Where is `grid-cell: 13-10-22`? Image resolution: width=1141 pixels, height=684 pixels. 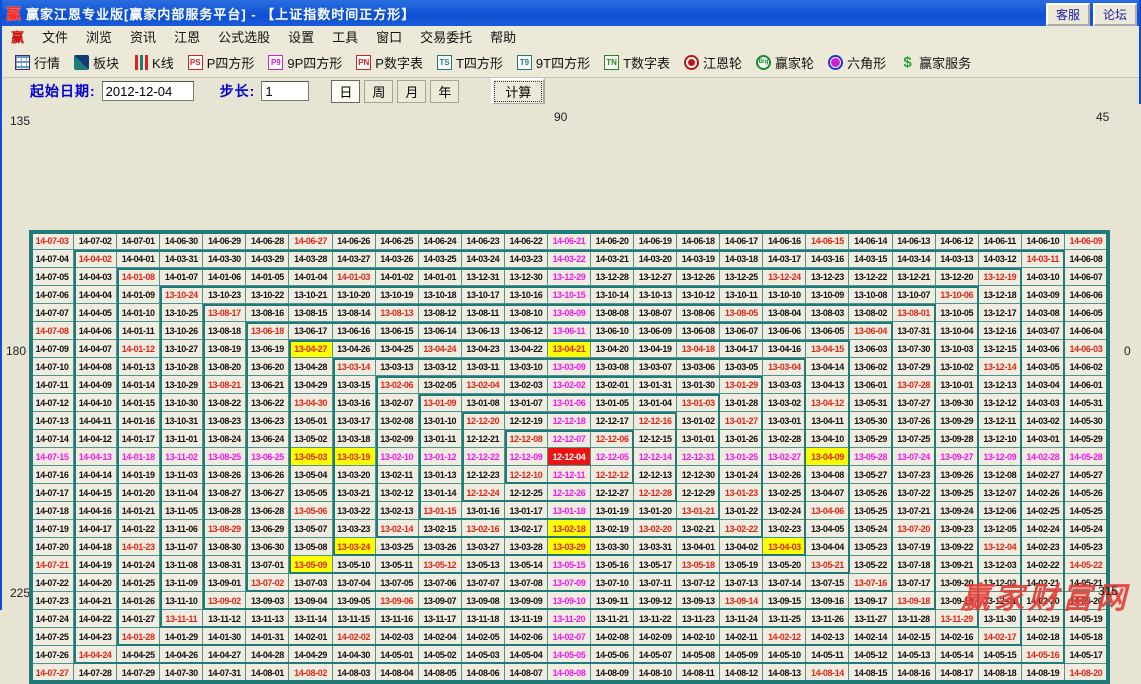
grid-cell: 13-10-22 is located at coordinates (268, 295).